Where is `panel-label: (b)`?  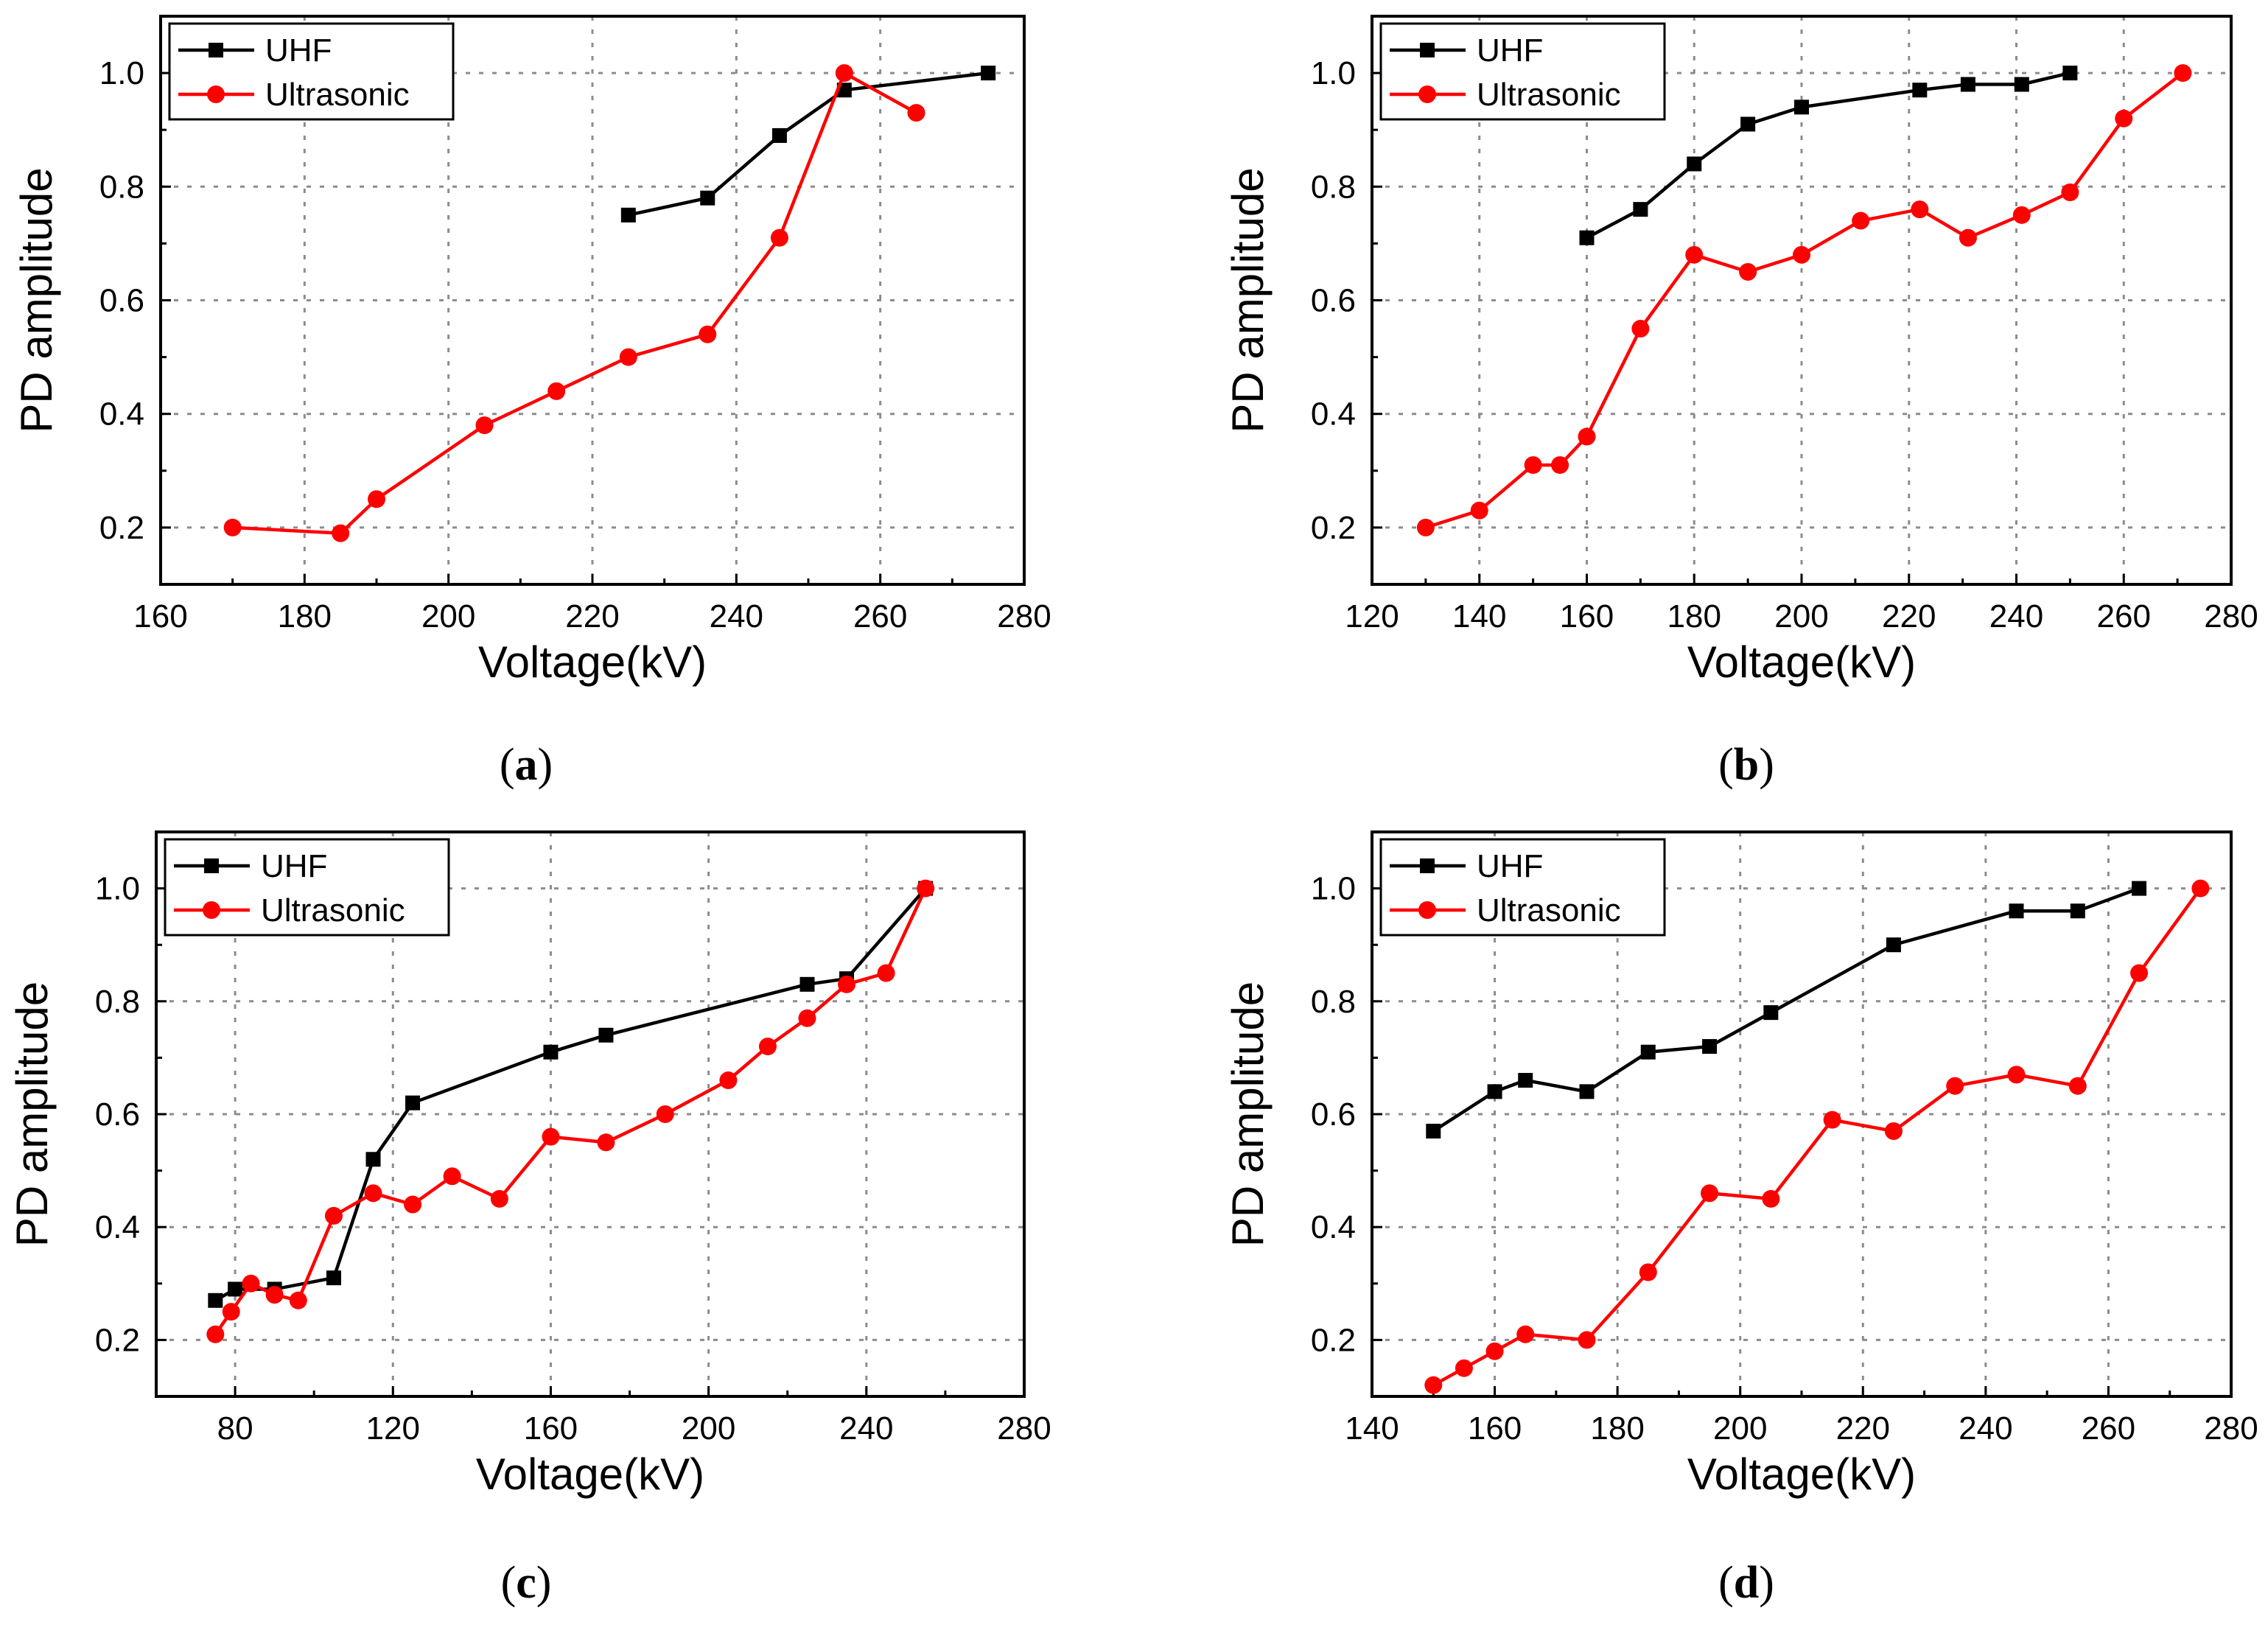
panel-label: (b) is located at coordinates (1746, 765).